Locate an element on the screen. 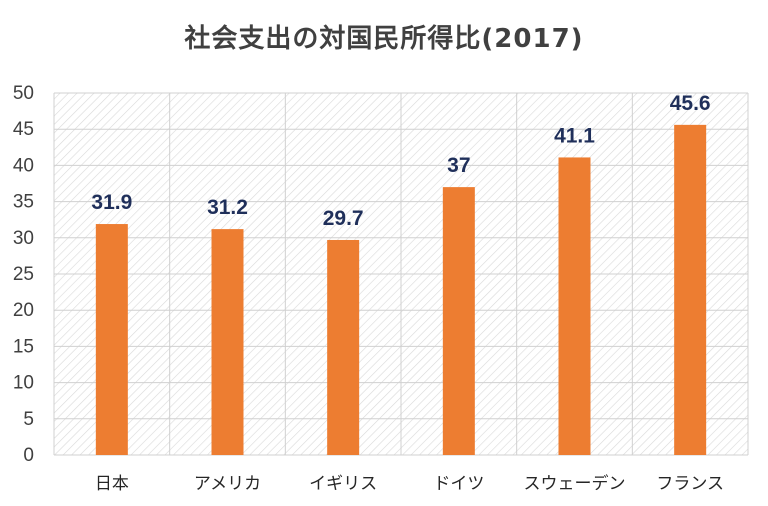 The image size is (768, 506). y-tick-label: 0 is located at coordinates (28, 455).